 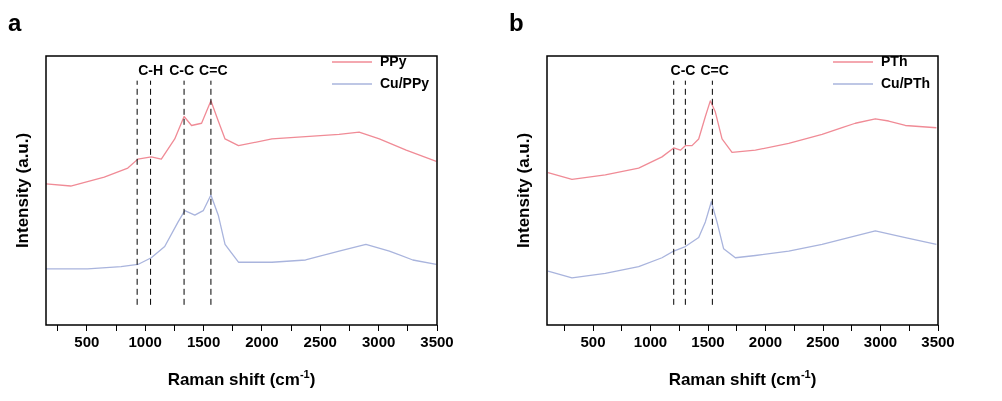 What do you see at coordinates (404, 82) in the screenshot?
I see `legend-label: Cu/PPy` at bounding box center [404, 82].